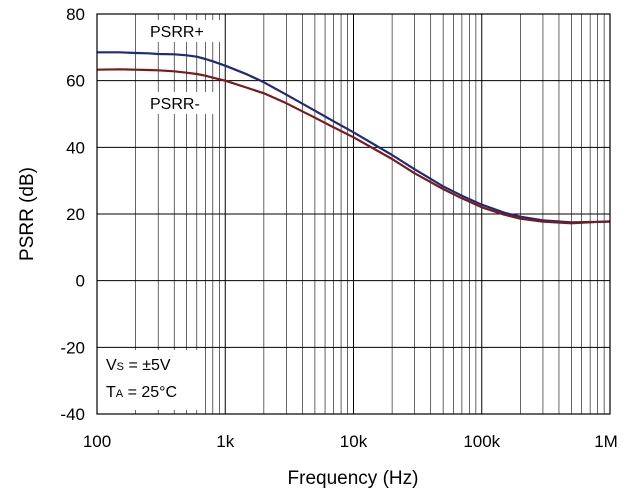 The height and width of the screenshot is (502, 634). Describe the element at coordinates (353, 478) in the screenshot. I see `x-axis-label: Frequency (Hz)` at that location.